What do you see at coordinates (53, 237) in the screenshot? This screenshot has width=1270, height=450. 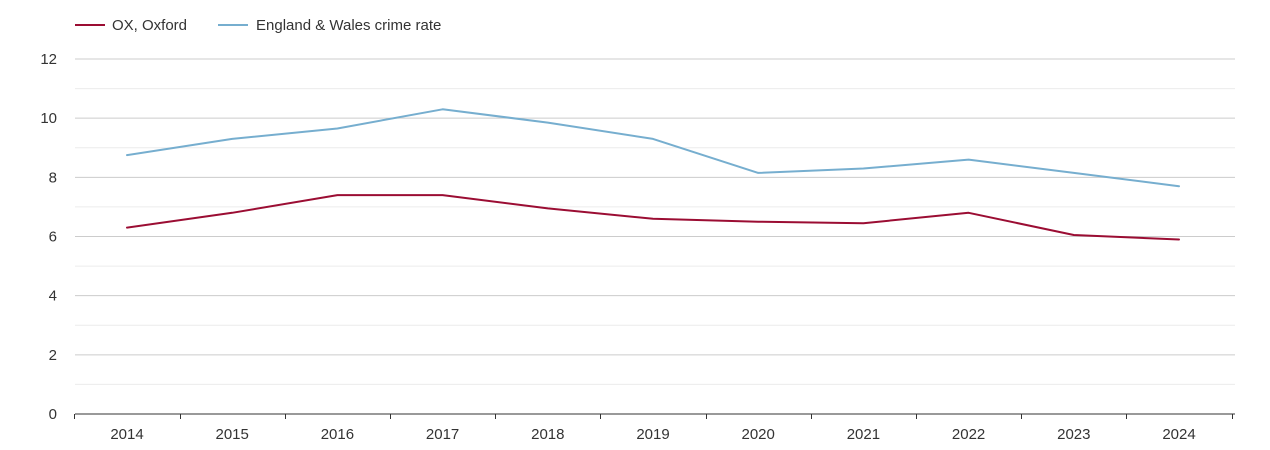 I see `y-tick-label: 6` at bounding box center [53, 237].